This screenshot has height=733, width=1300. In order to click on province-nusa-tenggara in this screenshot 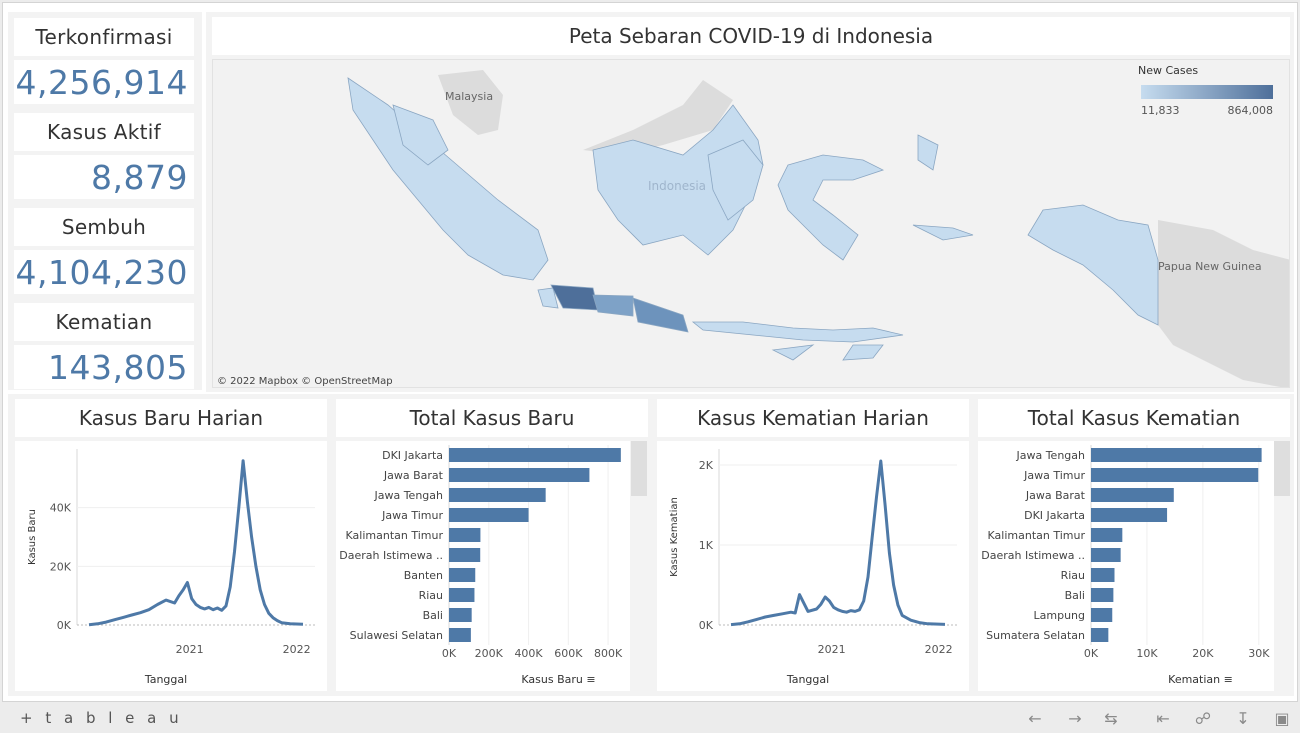, I will do `click(797, 332)`.